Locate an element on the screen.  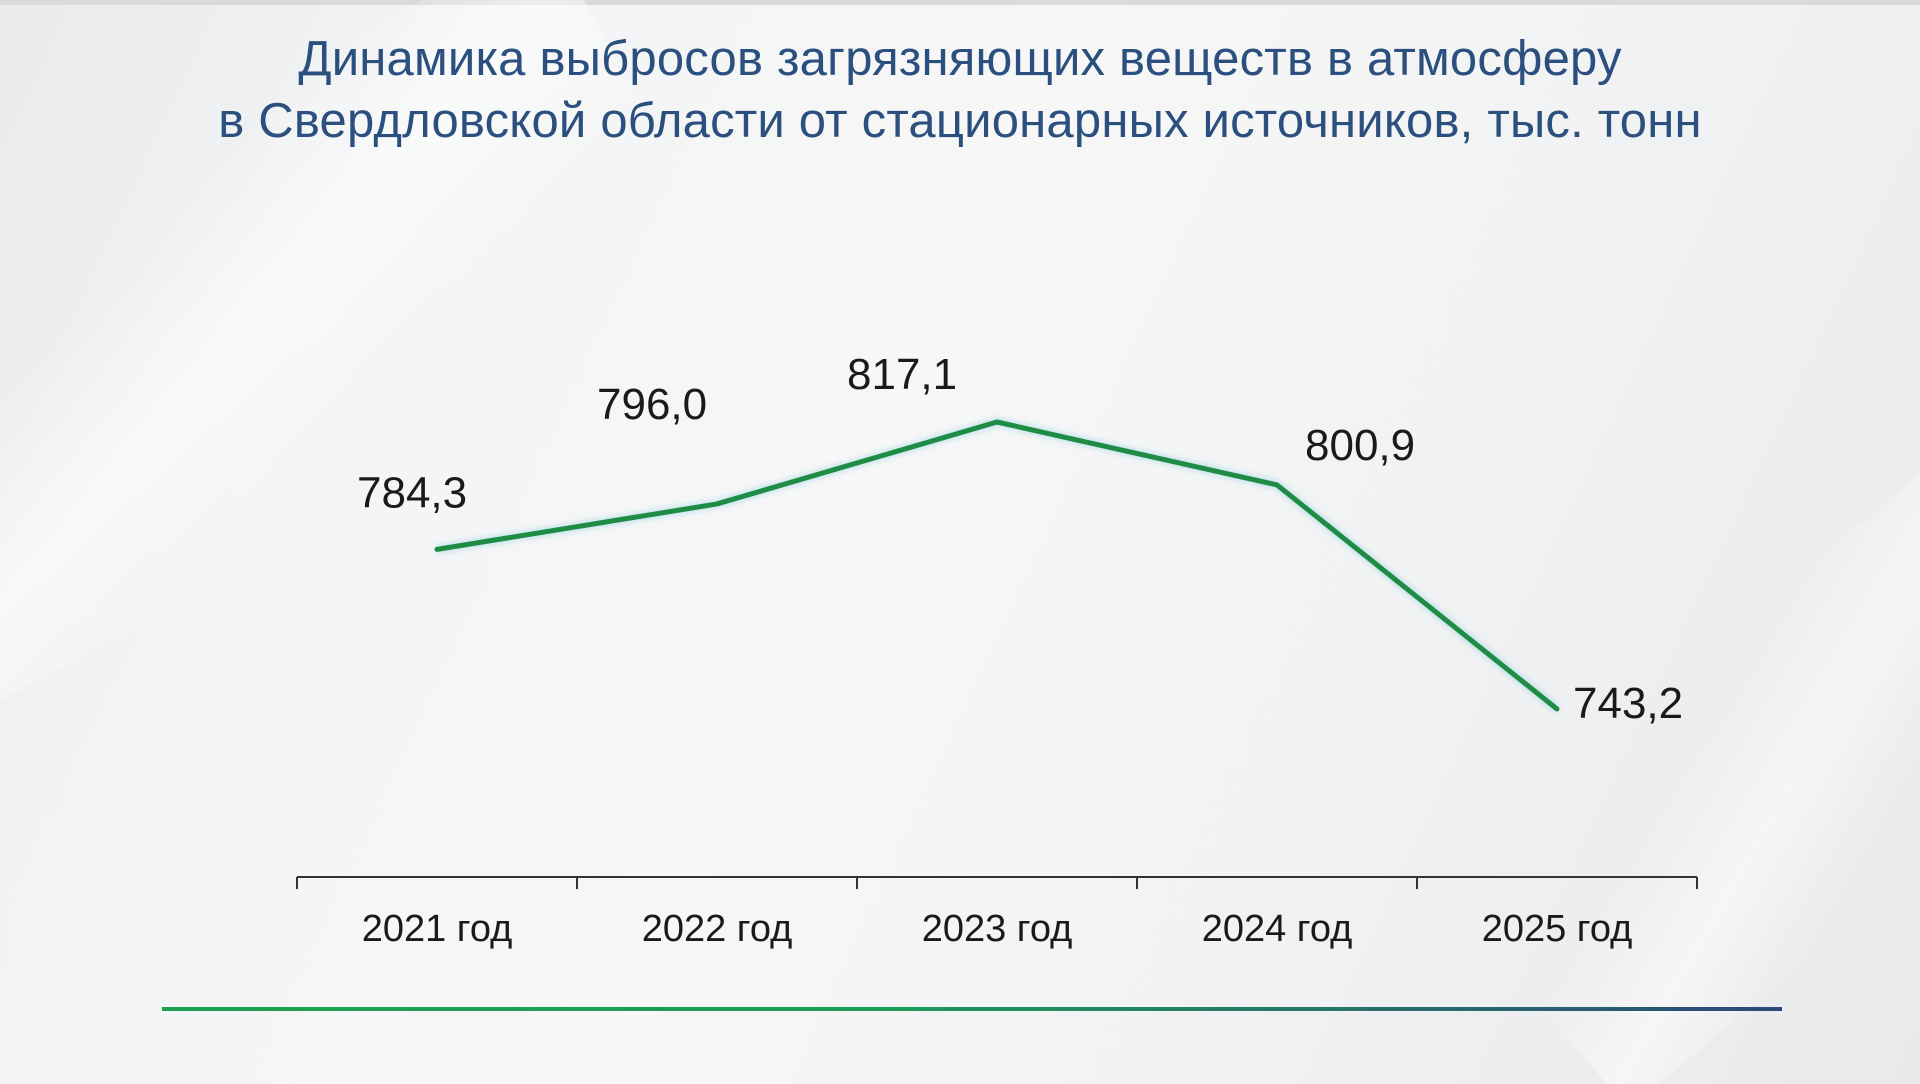
x-tick-label: 2022 год is located at coordinates (717, 929).